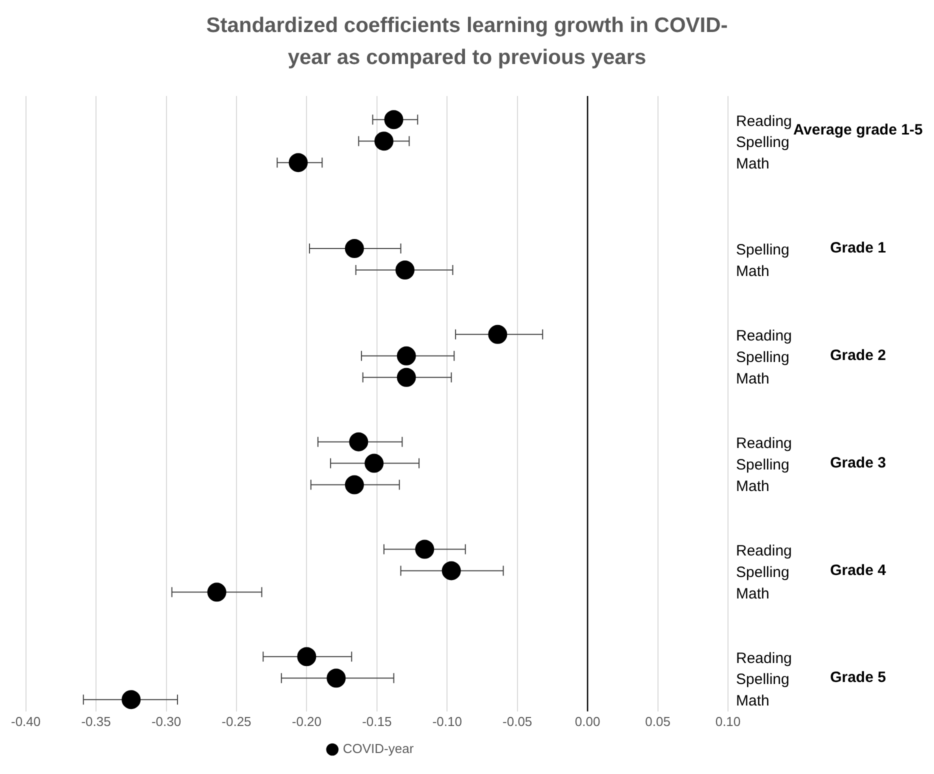 The width and height of the screenshot is (934, 774). I want to click on legend-label: COVID-year, so click(378, 748).